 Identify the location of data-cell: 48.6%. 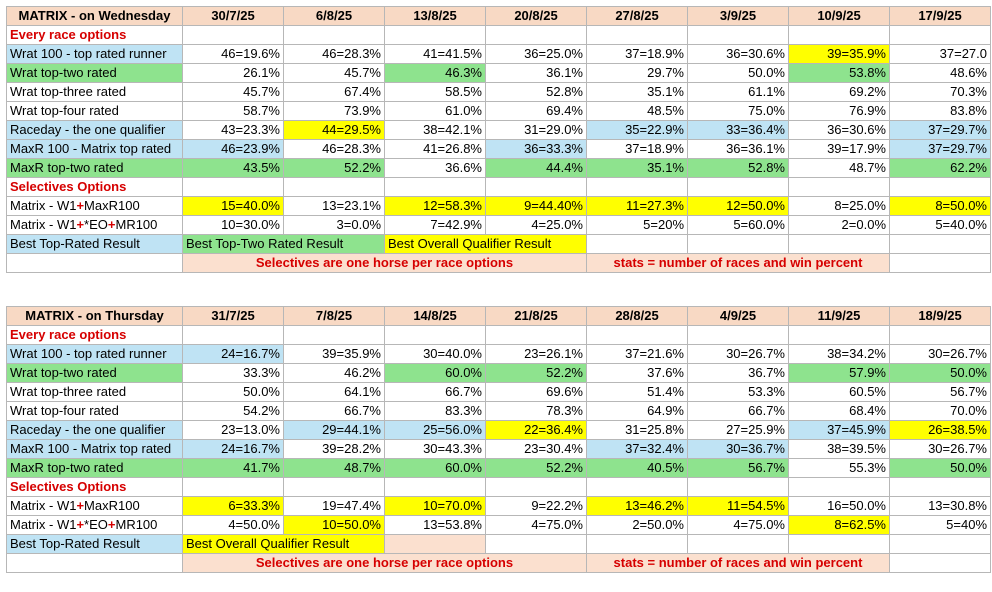
(940, 73).